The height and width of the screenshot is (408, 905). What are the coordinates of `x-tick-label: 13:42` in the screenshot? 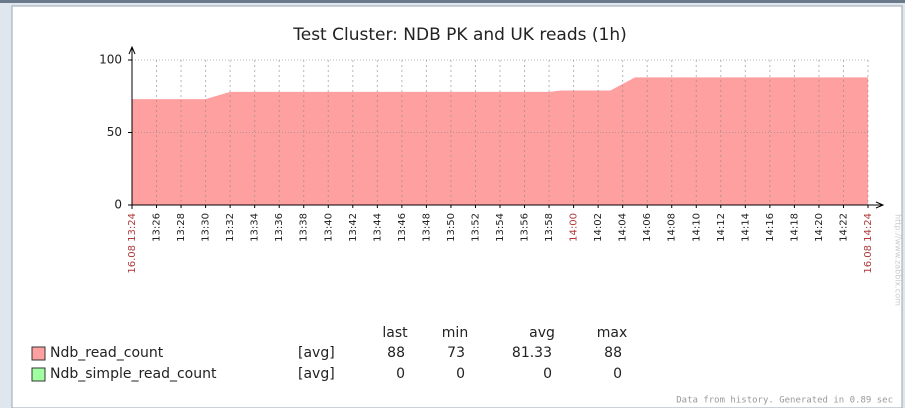 It's located at (353, 227).